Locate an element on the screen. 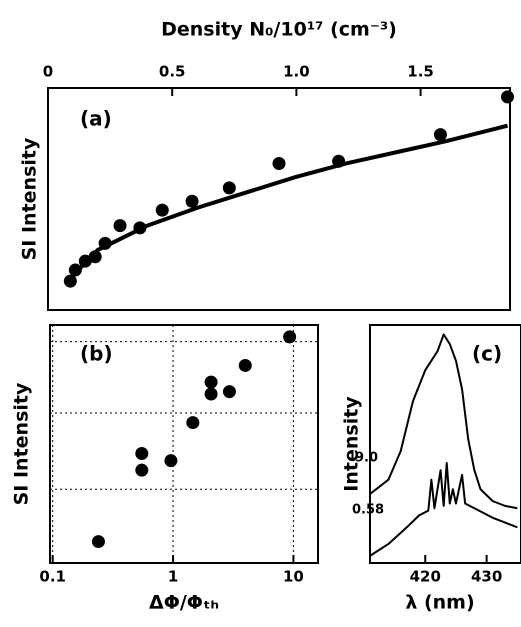  x-tick-label: 10 is located at coordinates (293, 577).